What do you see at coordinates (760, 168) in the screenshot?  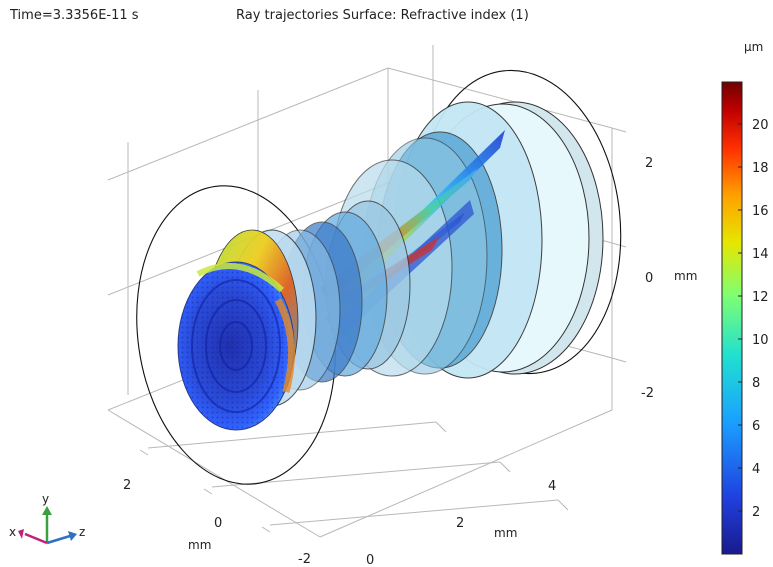 I see `colorbar-tick-label: 18` at bounding box center [760, 168].